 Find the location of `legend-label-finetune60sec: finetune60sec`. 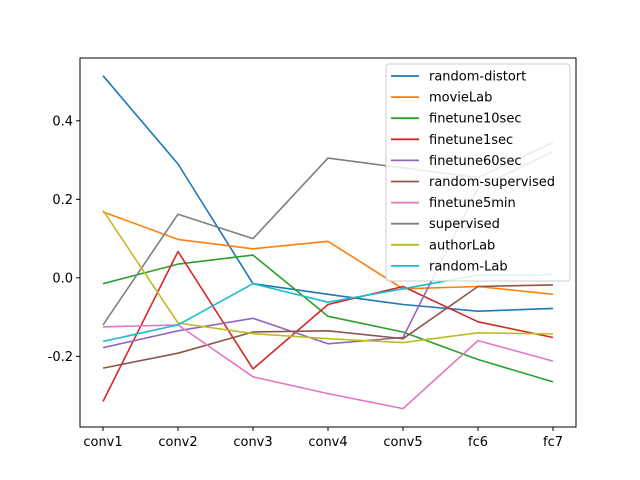

legend-label-finetune60sec: finetune60sec is located at coordinates (475, 161).